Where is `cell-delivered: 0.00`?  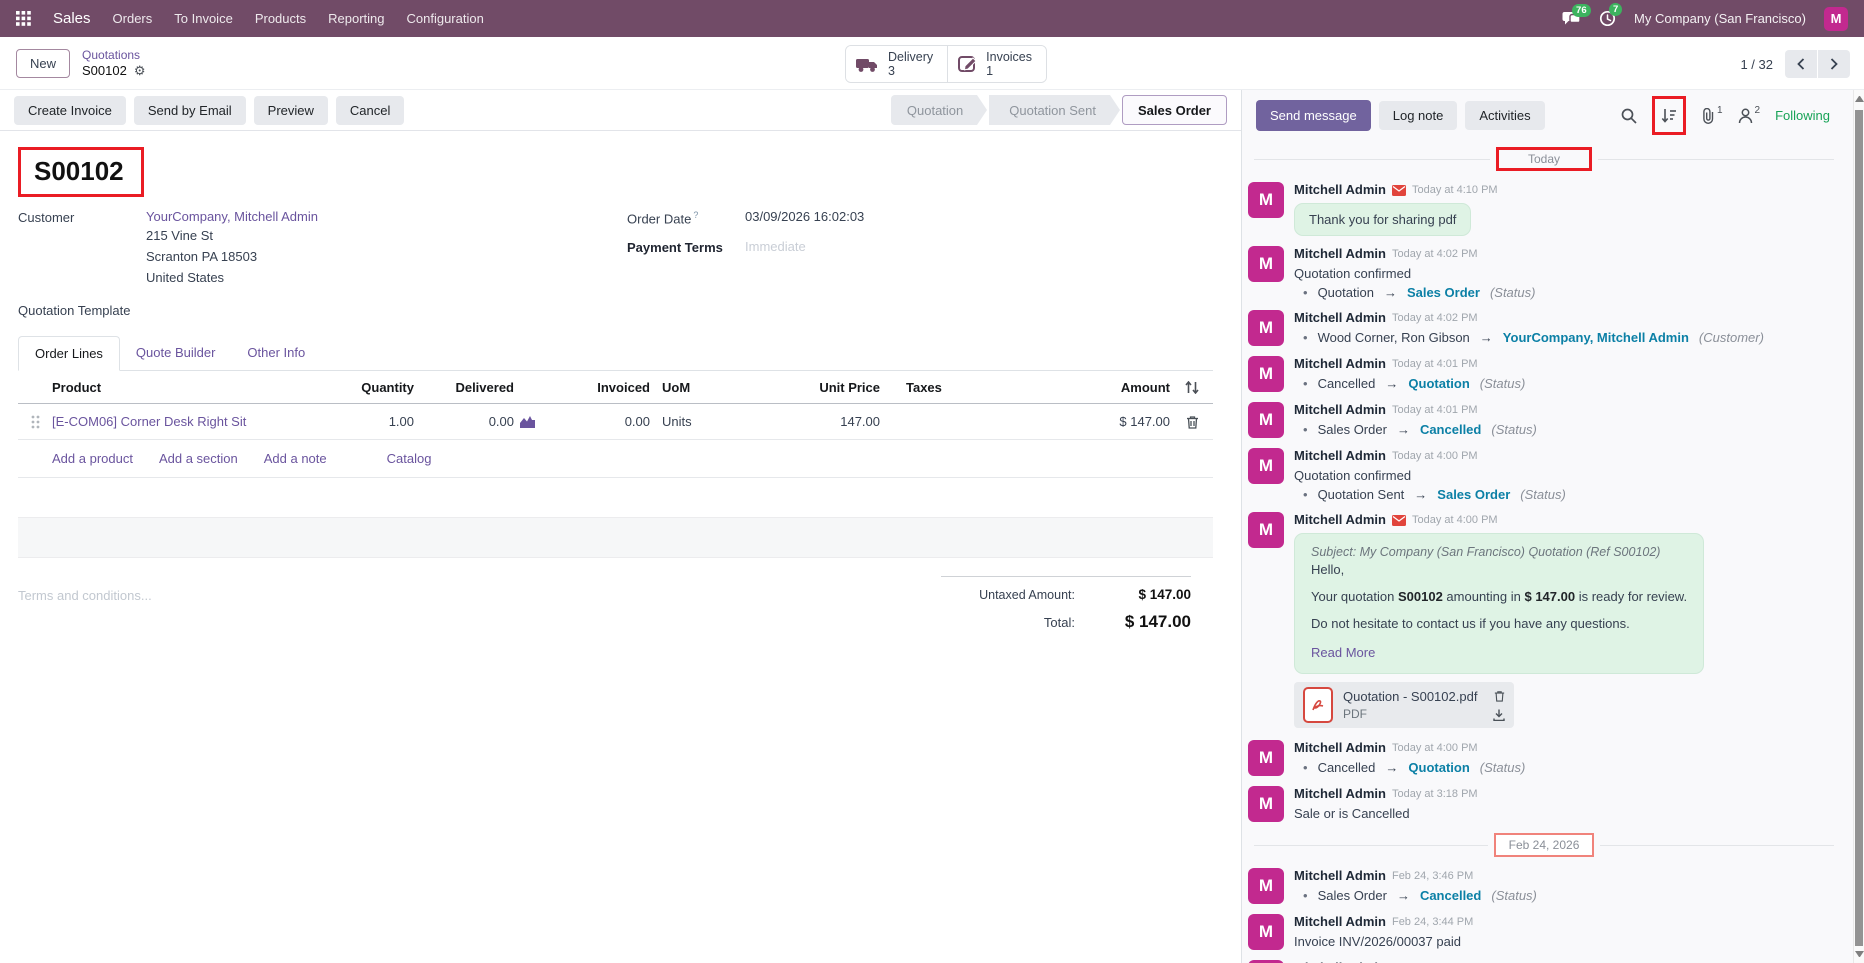 cell-delivered: 0.00 is located at coordinates (501, 421).